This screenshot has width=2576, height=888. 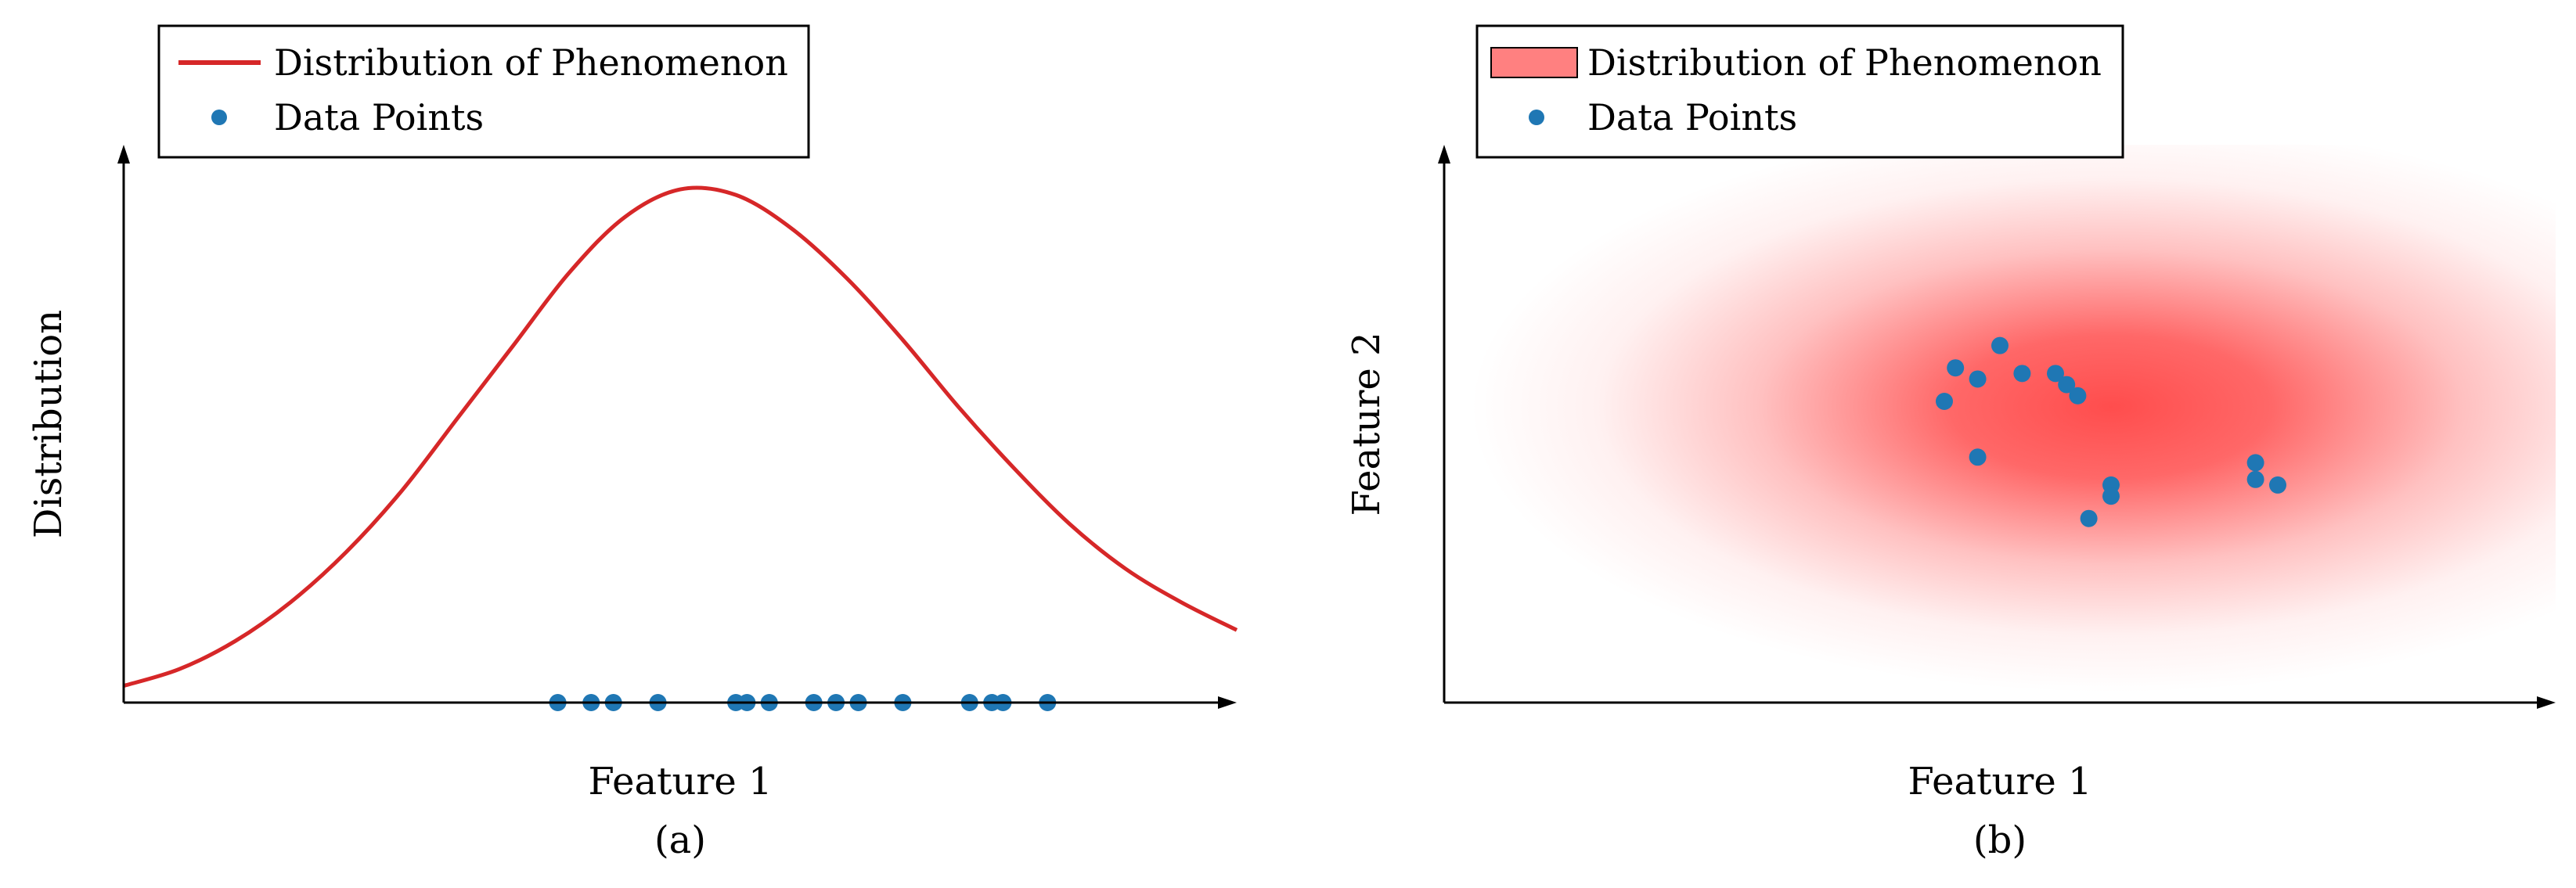 What do you see at coordinates (680, 782) in the screenshot?
I see `x-axis-label-a: Feature 1` at bounding box center [680, 782].